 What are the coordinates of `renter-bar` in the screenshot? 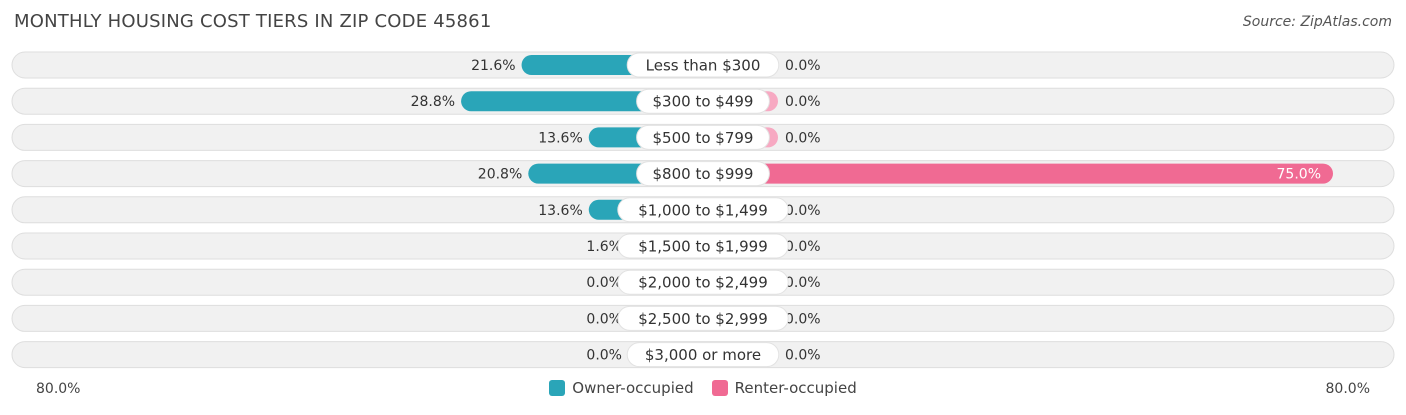 It's located at (1018, 173).